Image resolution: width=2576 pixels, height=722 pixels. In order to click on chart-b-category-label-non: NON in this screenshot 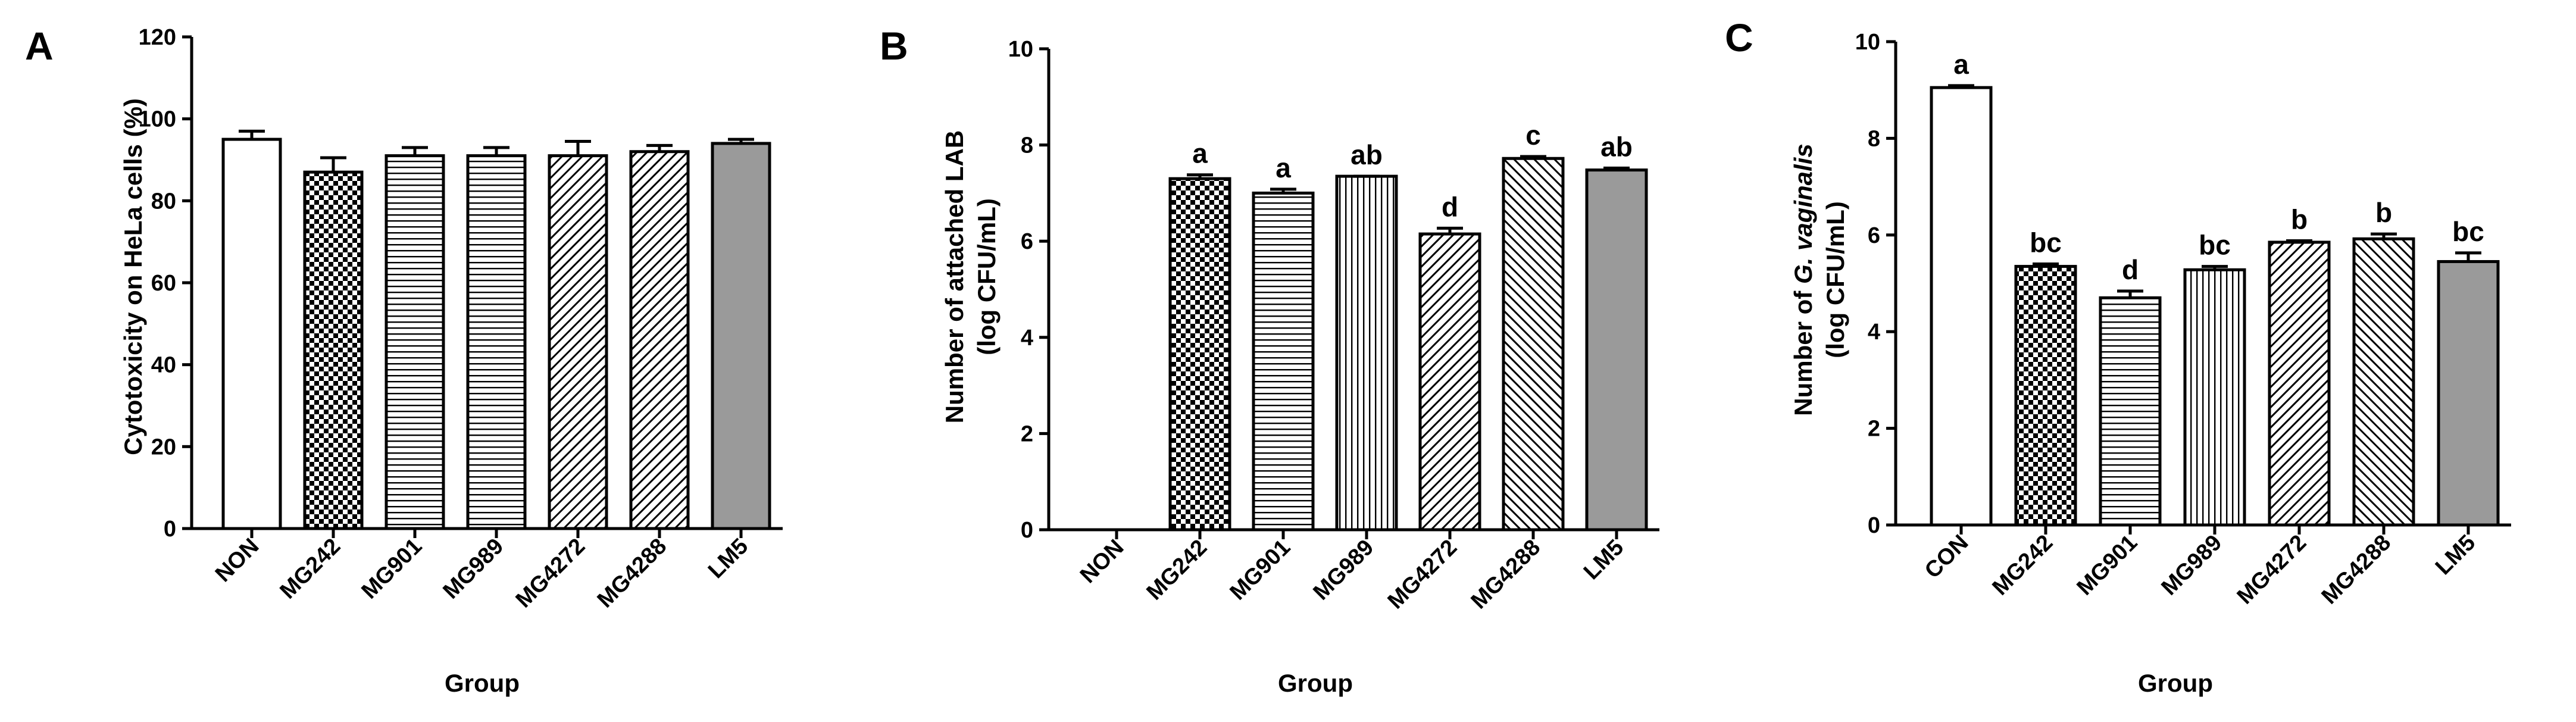, I will do `click(1102, 561)`.